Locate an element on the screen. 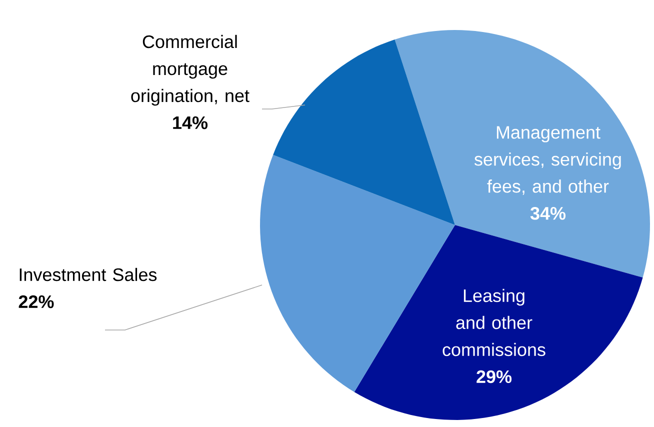  data-label: 29% is located at coordinates (494, 377).